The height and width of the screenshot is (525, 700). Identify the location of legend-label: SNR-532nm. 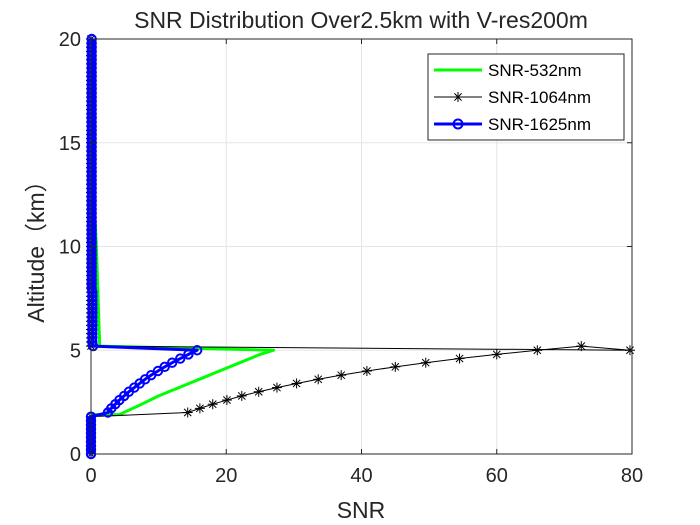
(535, 70).